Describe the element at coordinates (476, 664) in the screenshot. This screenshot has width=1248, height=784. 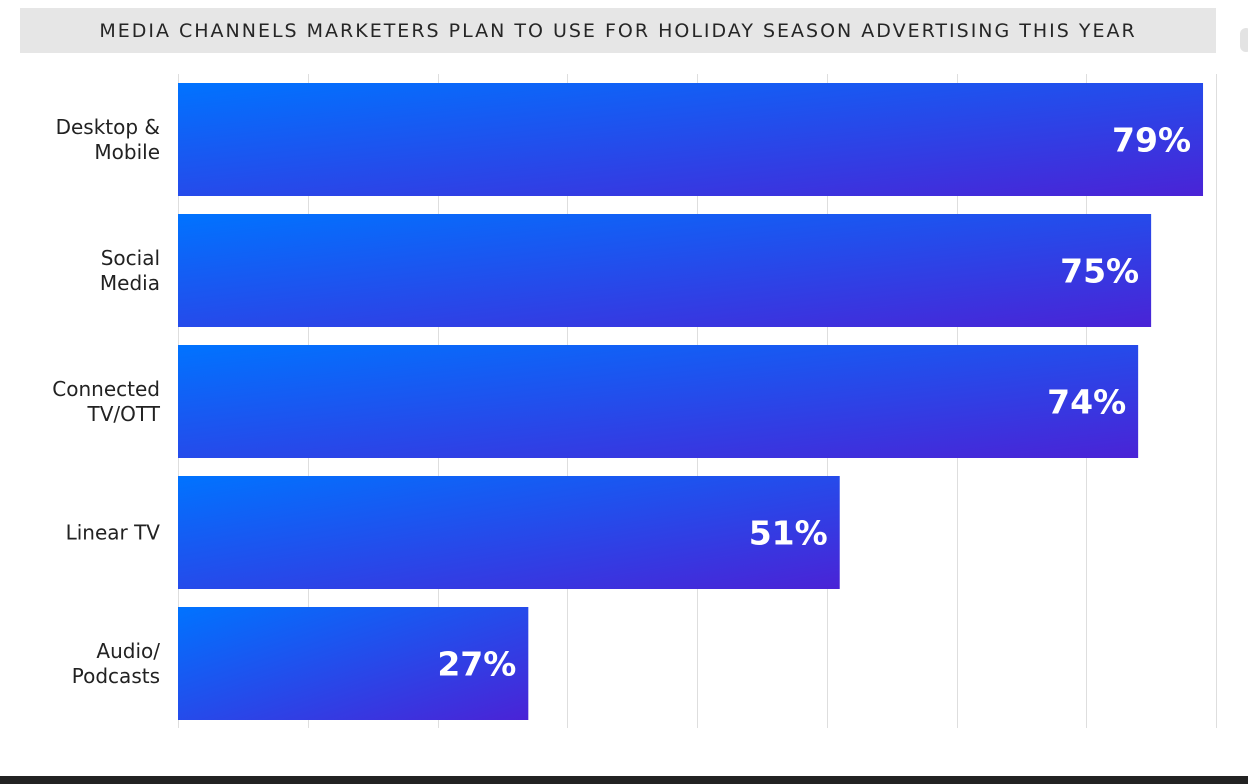
I see `bar-value-label: 27%` at that location.